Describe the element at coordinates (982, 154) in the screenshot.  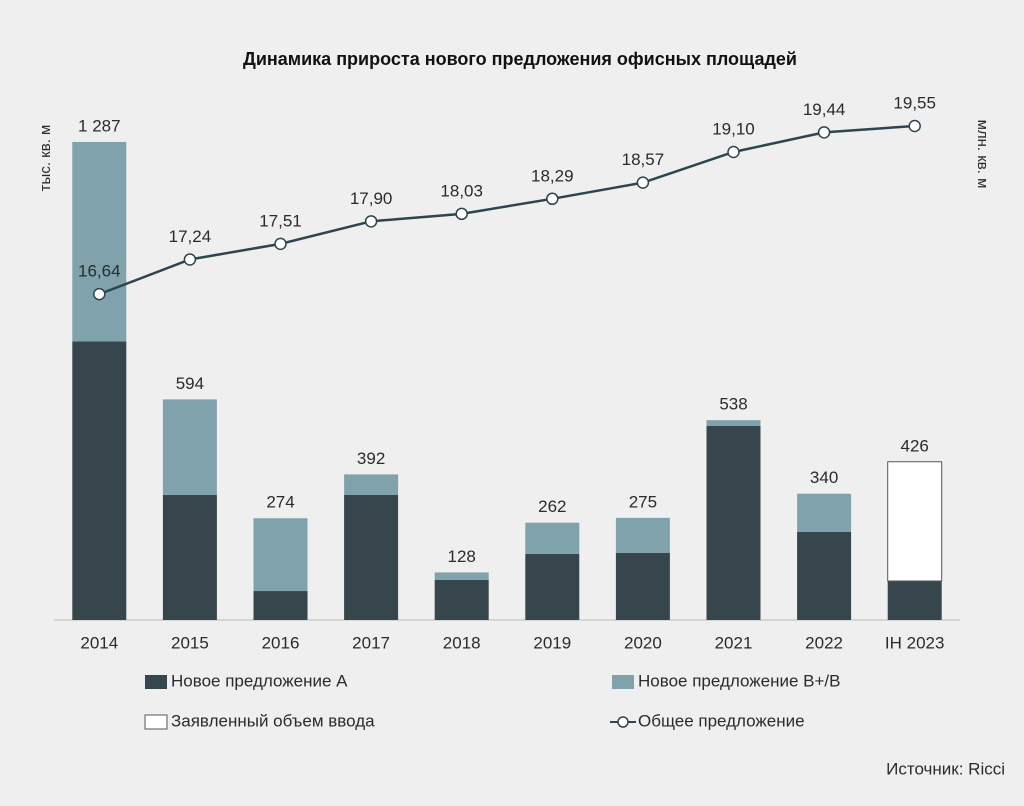
I see `y2-axis-label: млн. кв. м` at that location.